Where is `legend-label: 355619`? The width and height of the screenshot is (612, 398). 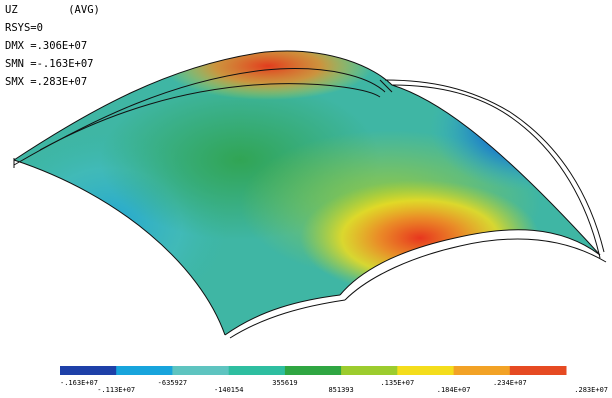 legend-label: 355619 is located at coordinates (284, 383).